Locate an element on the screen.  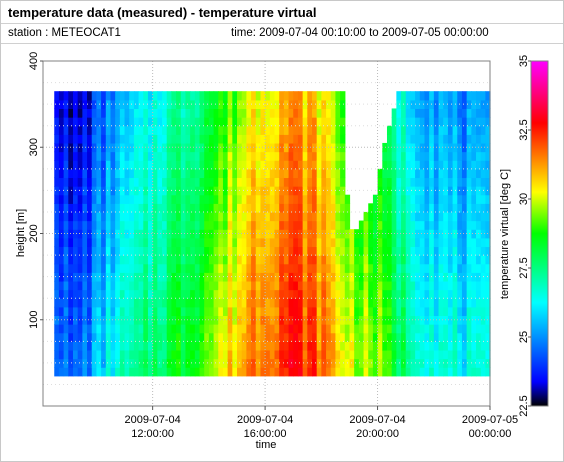
colorbar-tick-label: 30 is located at coordinates (524, 199).